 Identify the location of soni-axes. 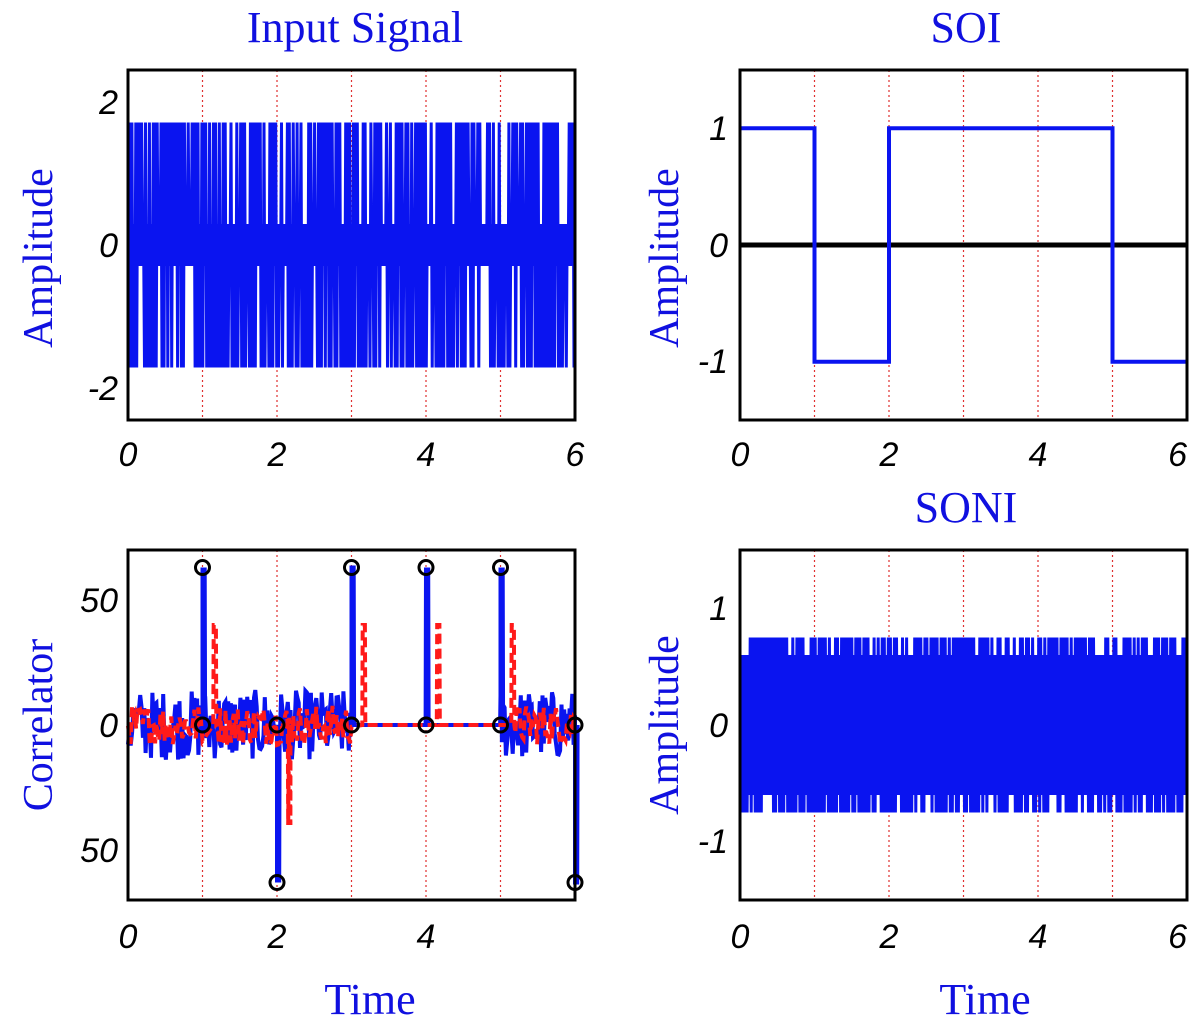
(963, 725).